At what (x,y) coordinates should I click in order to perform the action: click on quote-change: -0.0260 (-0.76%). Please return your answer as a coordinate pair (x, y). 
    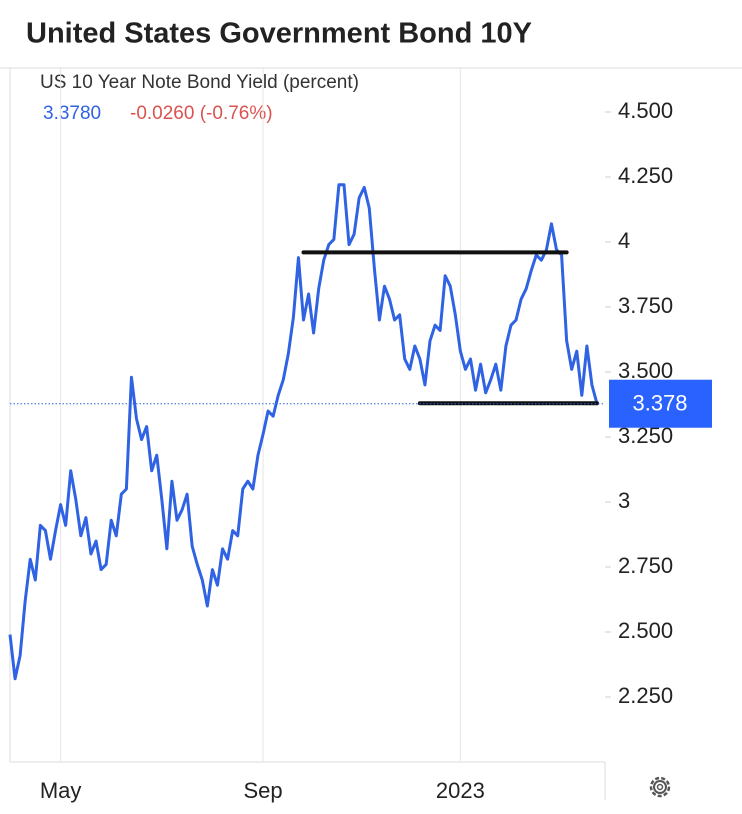
    Looking at the image, I should click on (201, 113).